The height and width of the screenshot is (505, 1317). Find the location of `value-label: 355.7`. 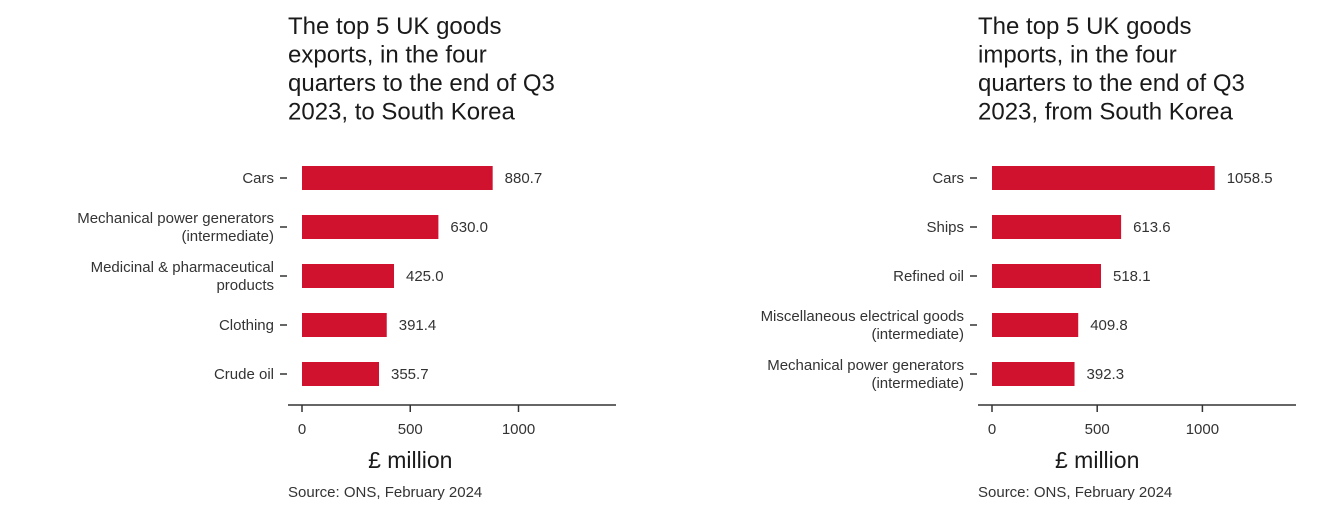

value-label: 355.7 is located at coordinates (410, 374).